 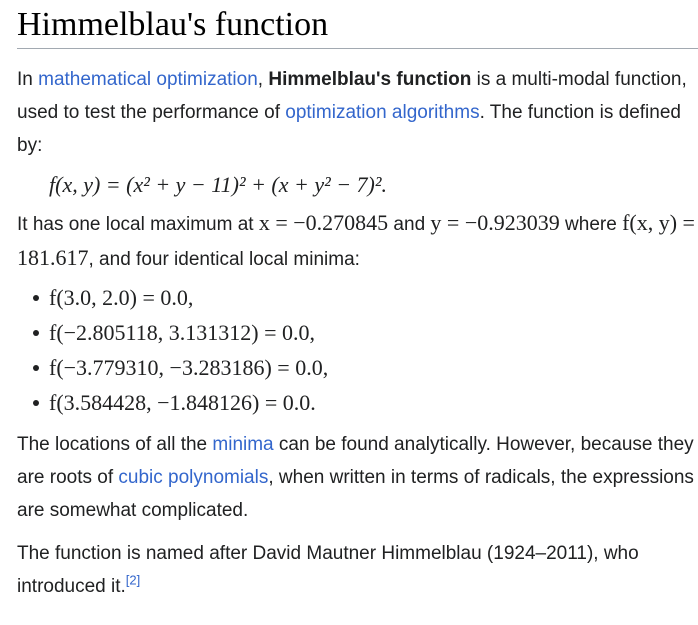 I want to click on max-y-value: y = −0.923039, so click(x=495, y=222).